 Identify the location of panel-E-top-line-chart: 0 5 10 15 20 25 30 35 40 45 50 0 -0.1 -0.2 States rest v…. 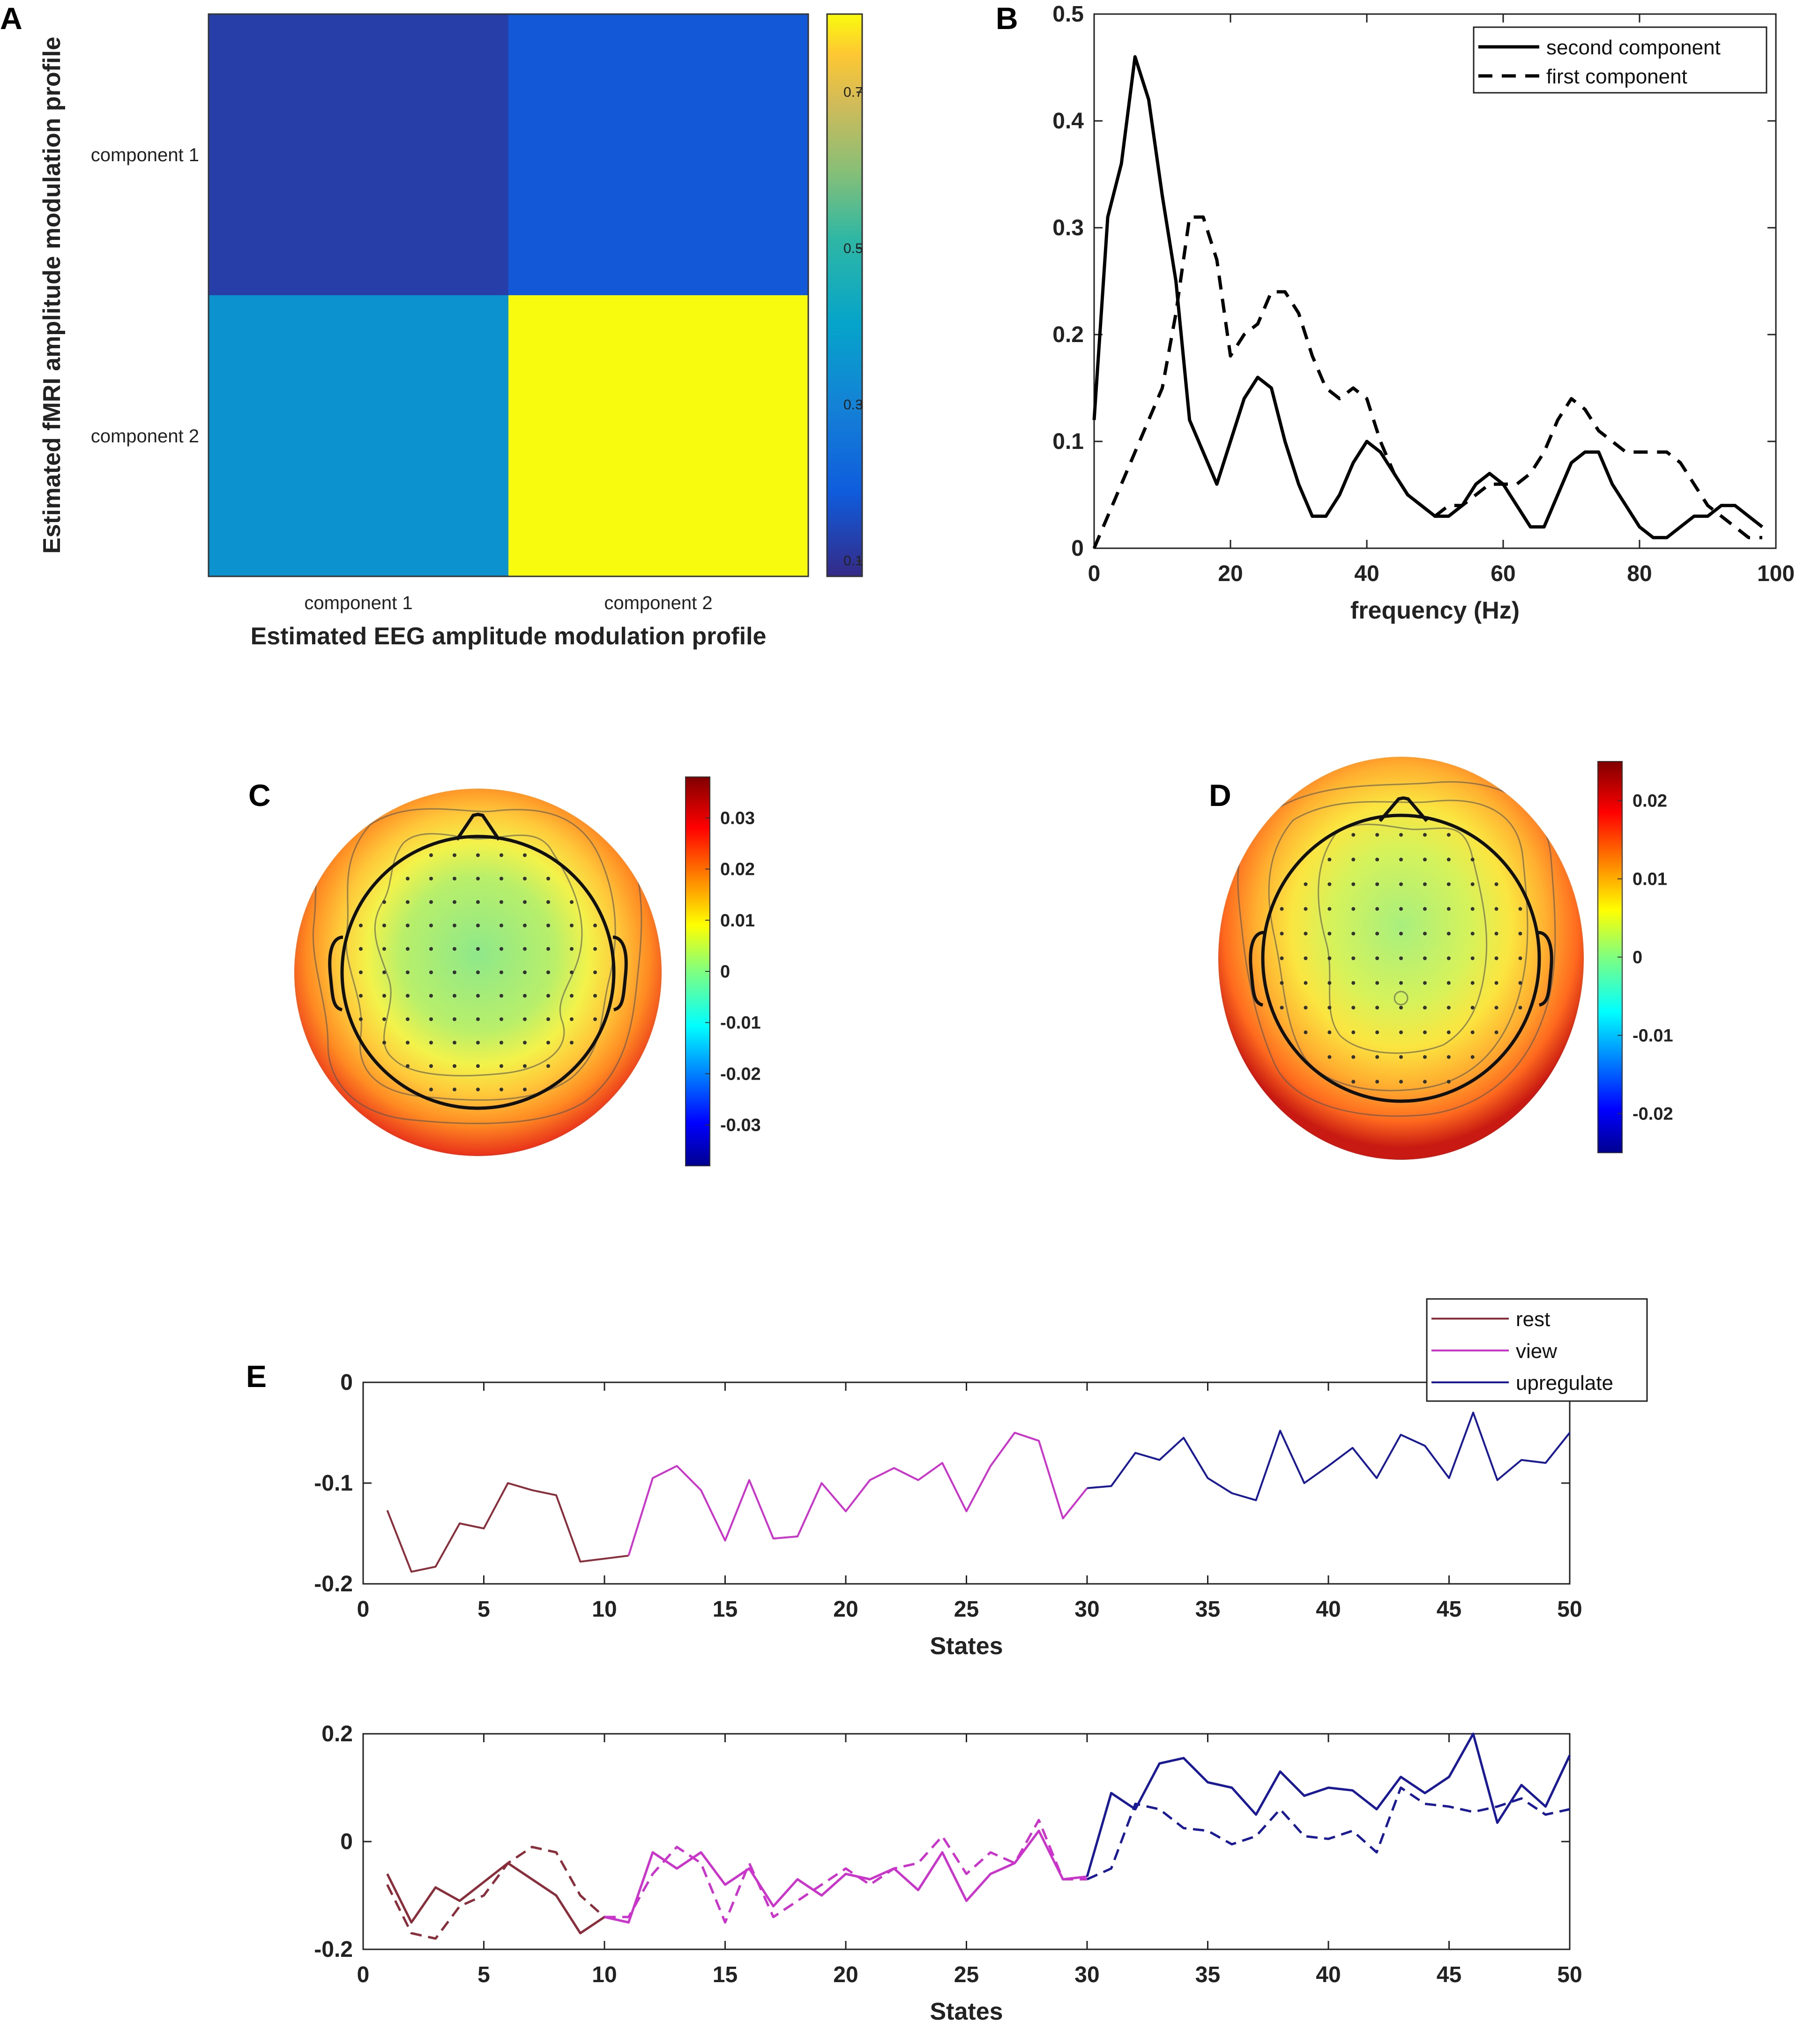
(981, 1479).